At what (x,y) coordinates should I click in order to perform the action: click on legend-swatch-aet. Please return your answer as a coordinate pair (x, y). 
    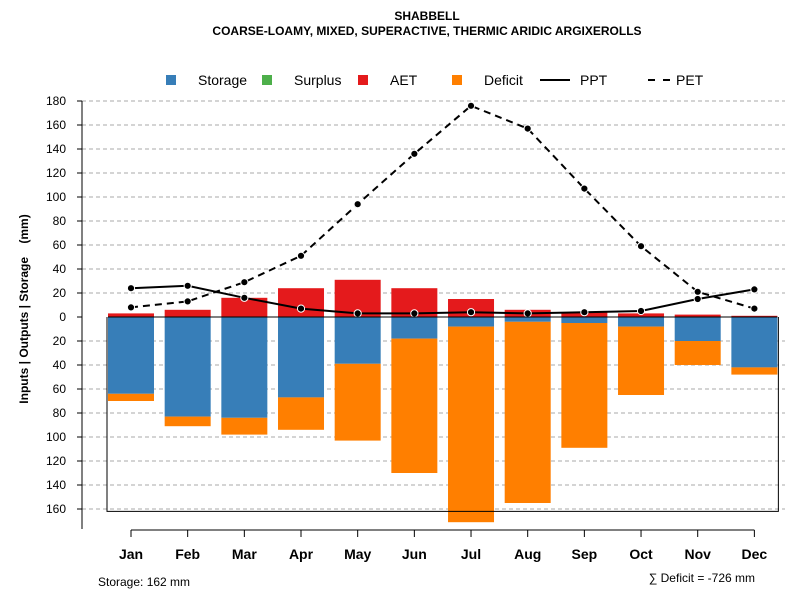
    Looking at the image, I should click on (363, 80).